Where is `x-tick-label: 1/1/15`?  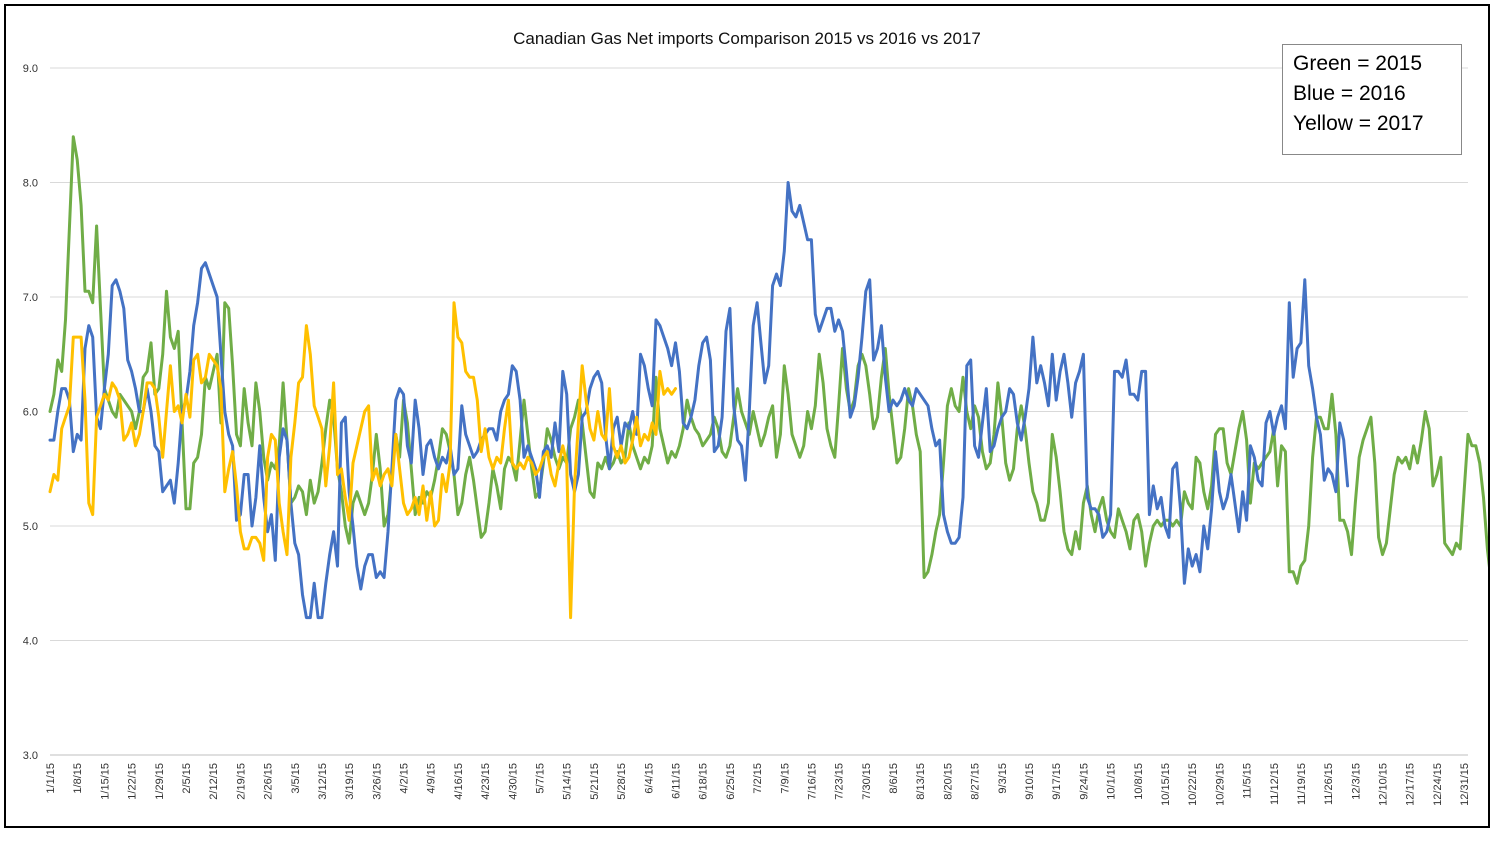 x-tick-label: 1/1/15 is located at coordinates (51, 778).